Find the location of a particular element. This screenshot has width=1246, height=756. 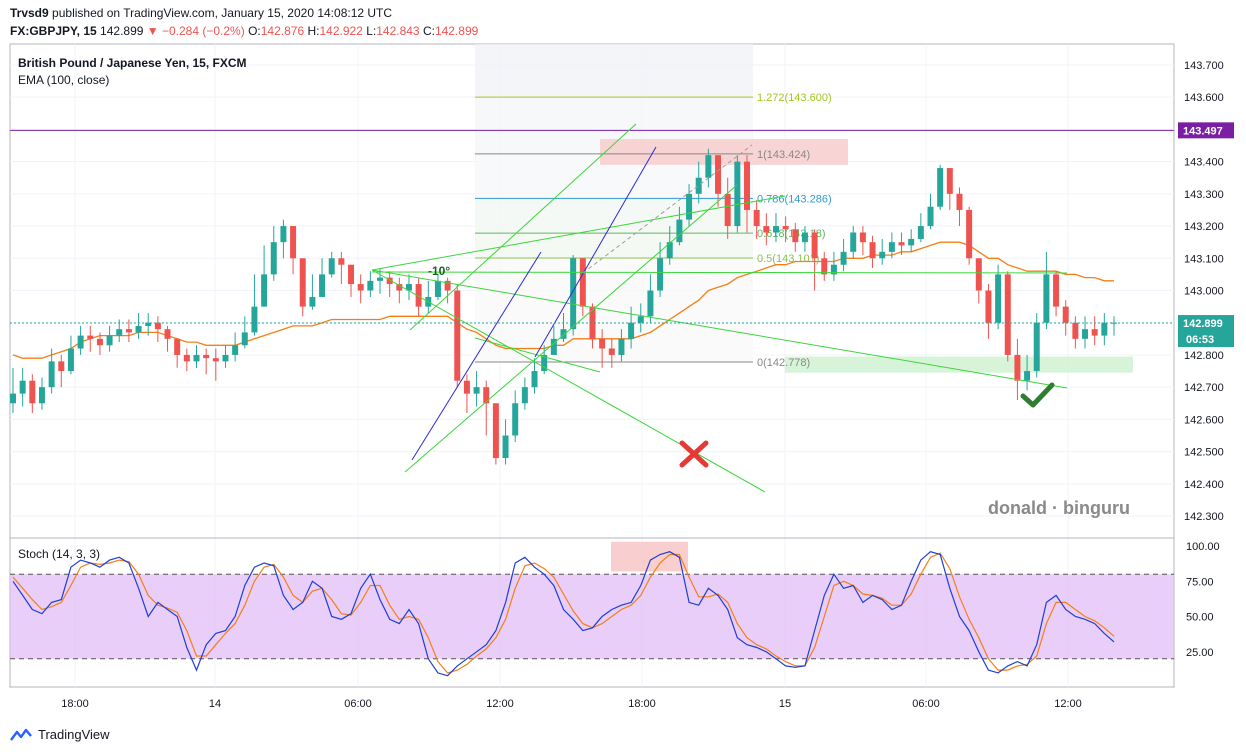

fib-level-label: 0.5(143.101) is located at coordinates (788, 259).